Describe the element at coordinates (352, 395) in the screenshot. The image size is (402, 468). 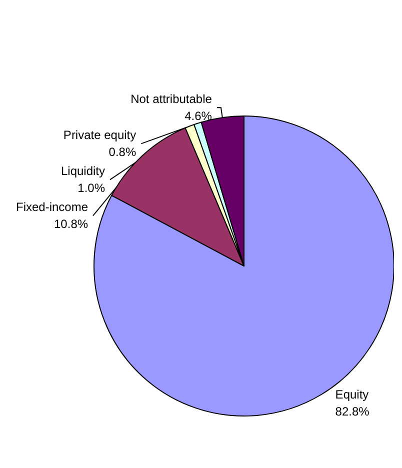
I see `slice-label: Equity` at that location.